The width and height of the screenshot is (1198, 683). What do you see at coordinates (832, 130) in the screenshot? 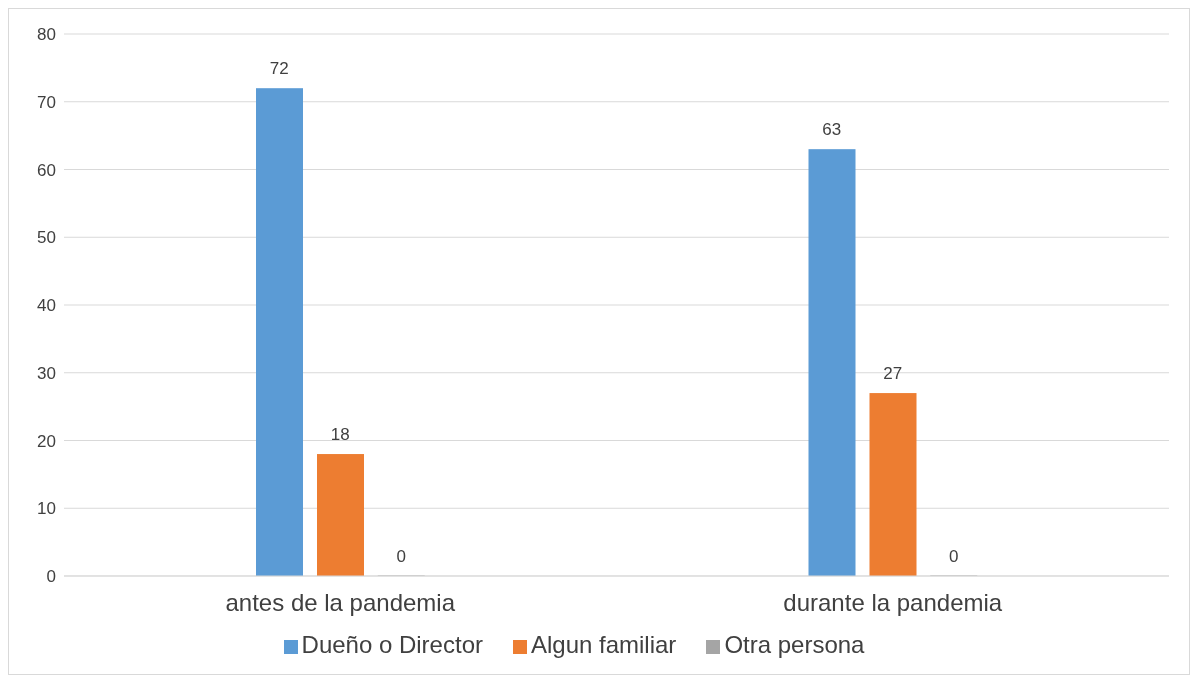
I see `data-label: 63` at bounding box center [832, 130].